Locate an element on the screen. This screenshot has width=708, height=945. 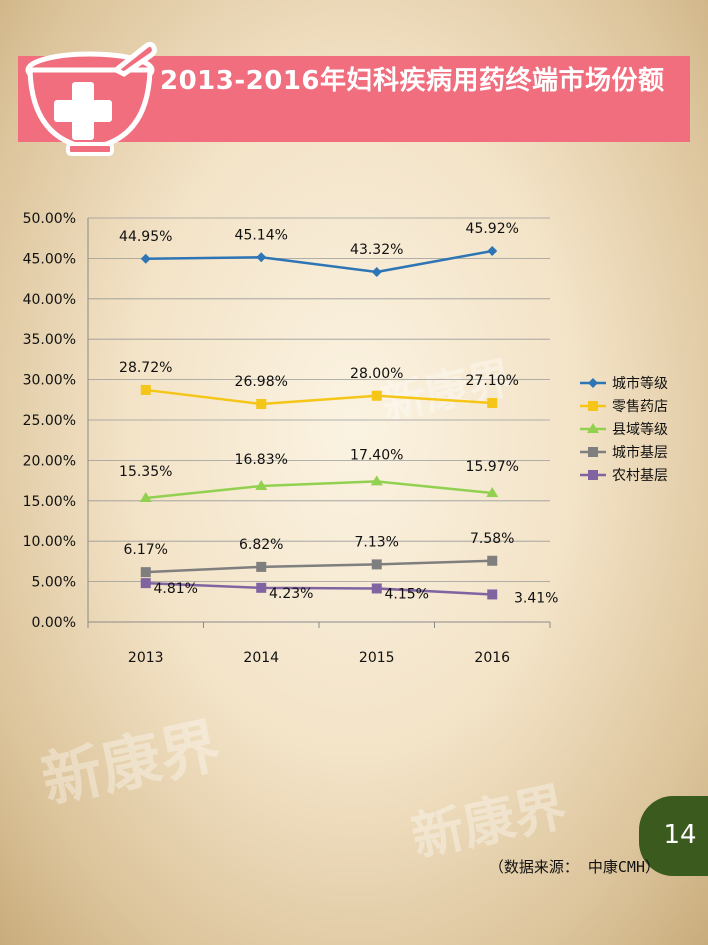
data-label: 7.58% is located at coordinates (492, 539).